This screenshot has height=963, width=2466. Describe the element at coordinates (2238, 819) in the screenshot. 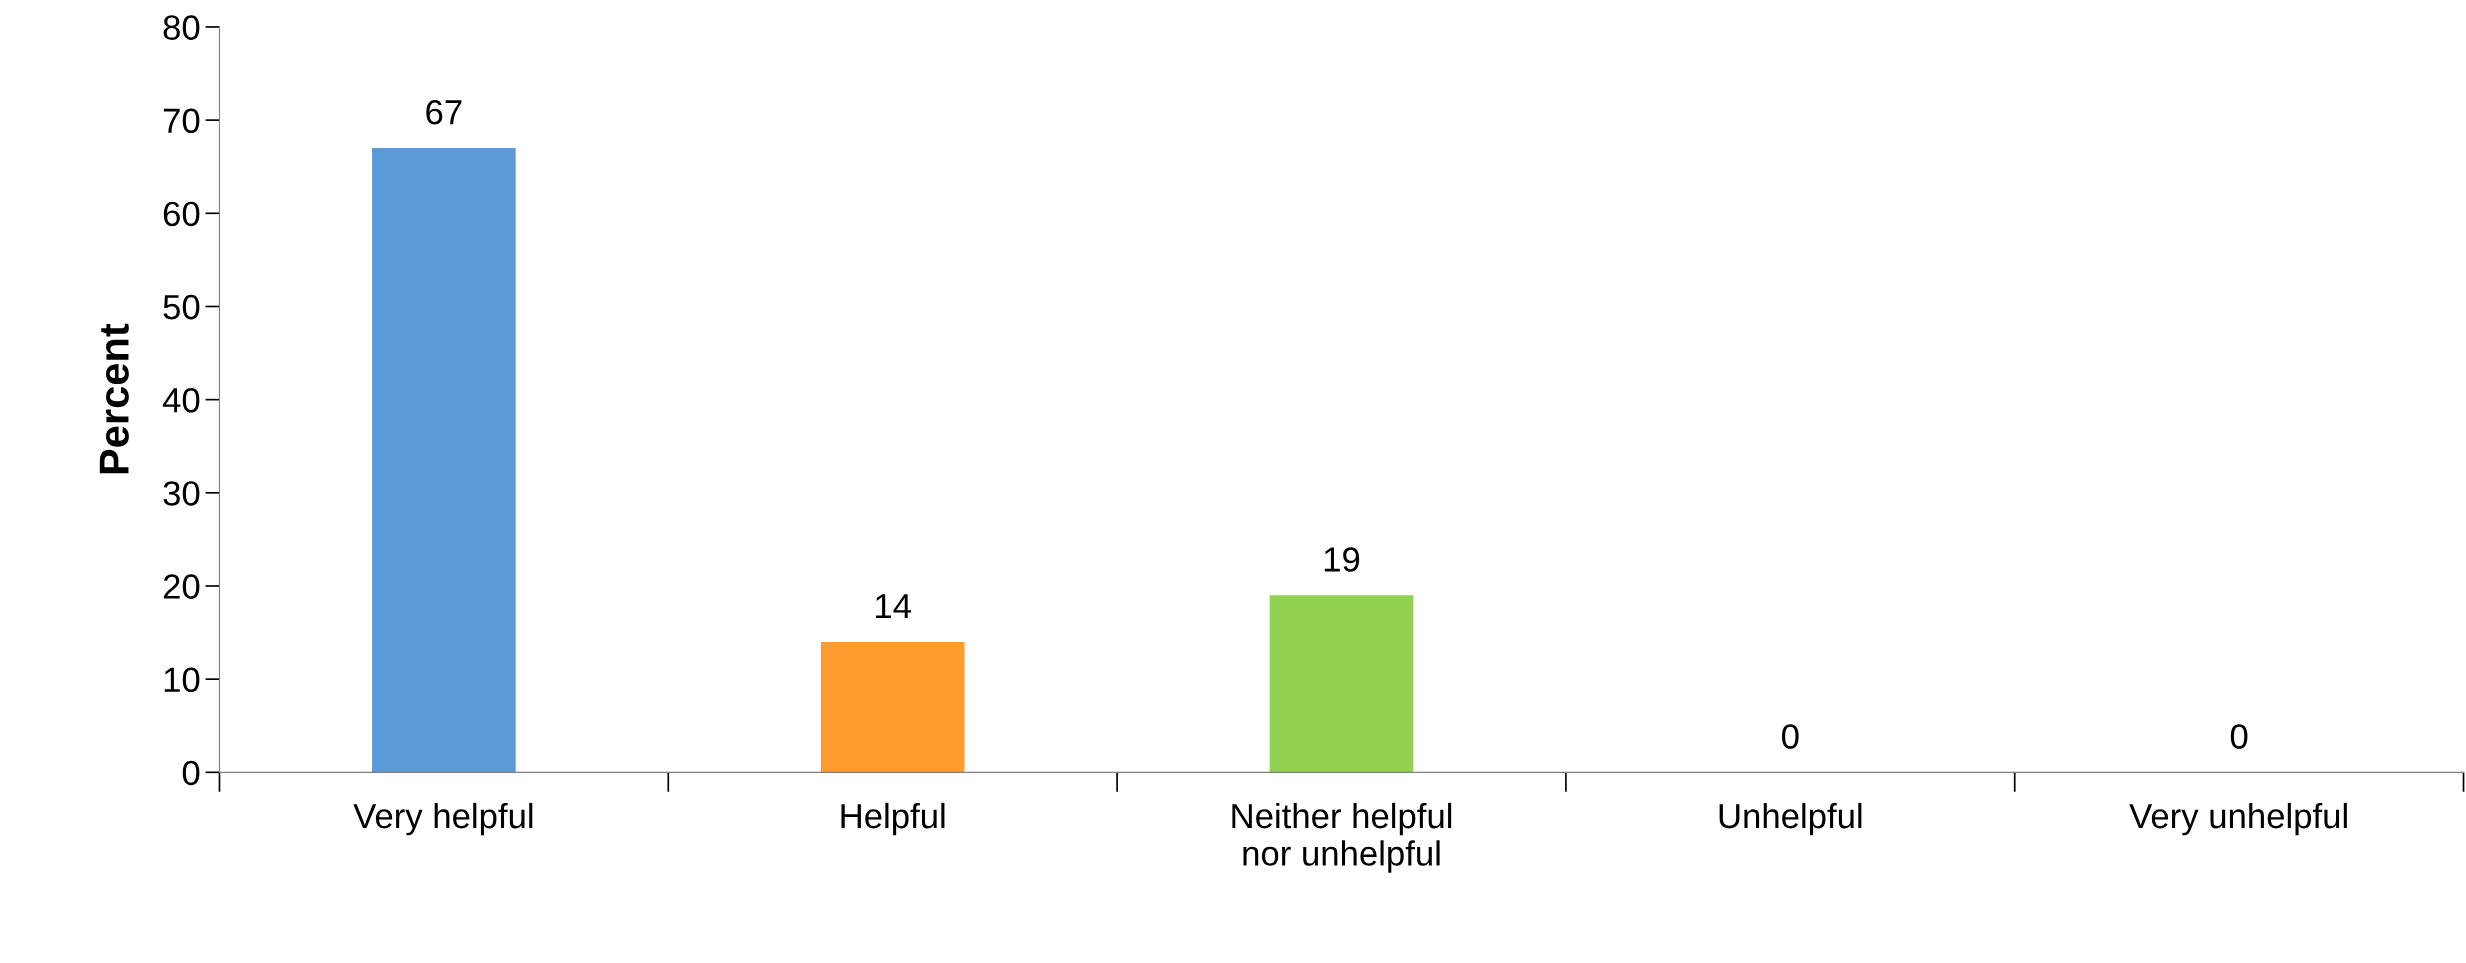

I see `x-tick-label: Very unhelpful` at that location.